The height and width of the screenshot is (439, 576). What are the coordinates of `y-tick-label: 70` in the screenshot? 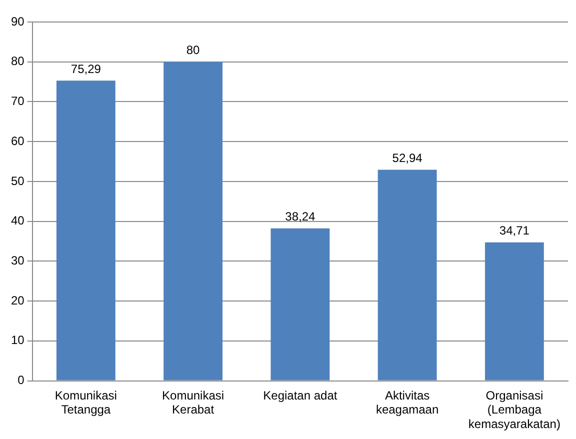 It's located at (17, 101).